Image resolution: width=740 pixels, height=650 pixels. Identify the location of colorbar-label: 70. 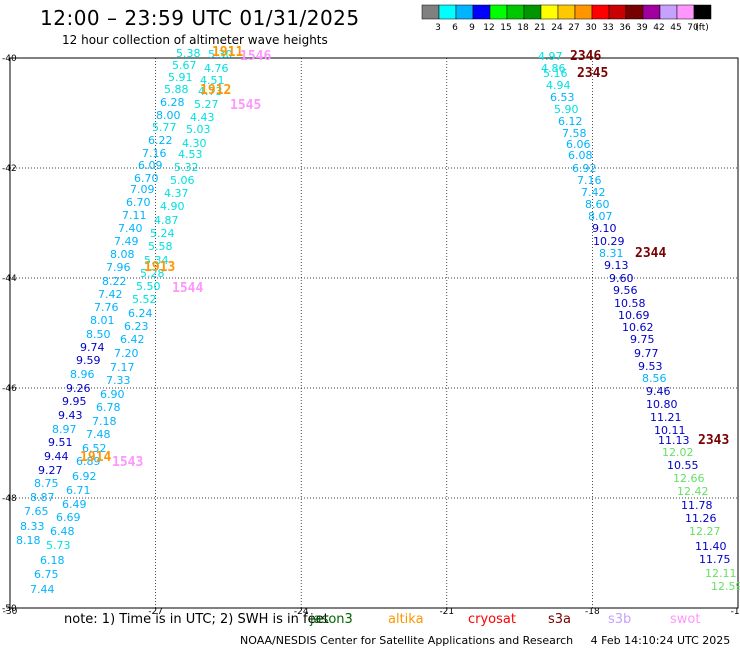
(693, 28).